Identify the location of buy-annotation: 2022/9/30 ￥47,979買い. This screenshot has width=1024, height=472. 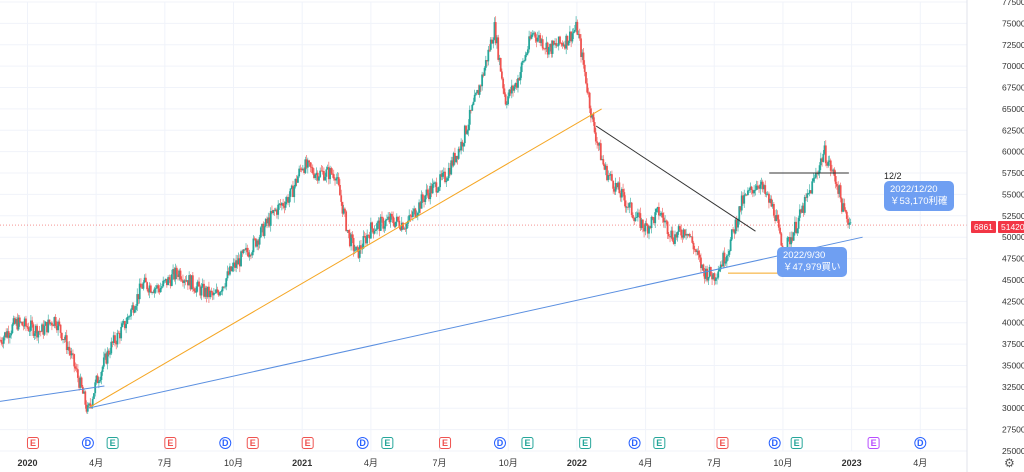
(812, 262).